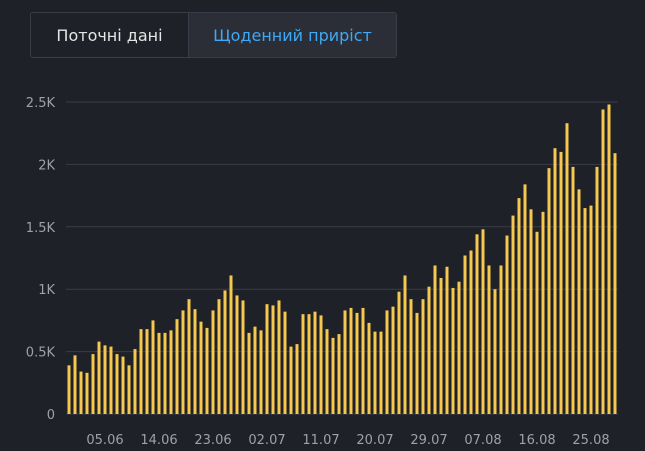 The image size is (645, 451). Describe the element at coordinates (428, 440) in the screenshot. I see `x-tick-label: 29.07` at that location.